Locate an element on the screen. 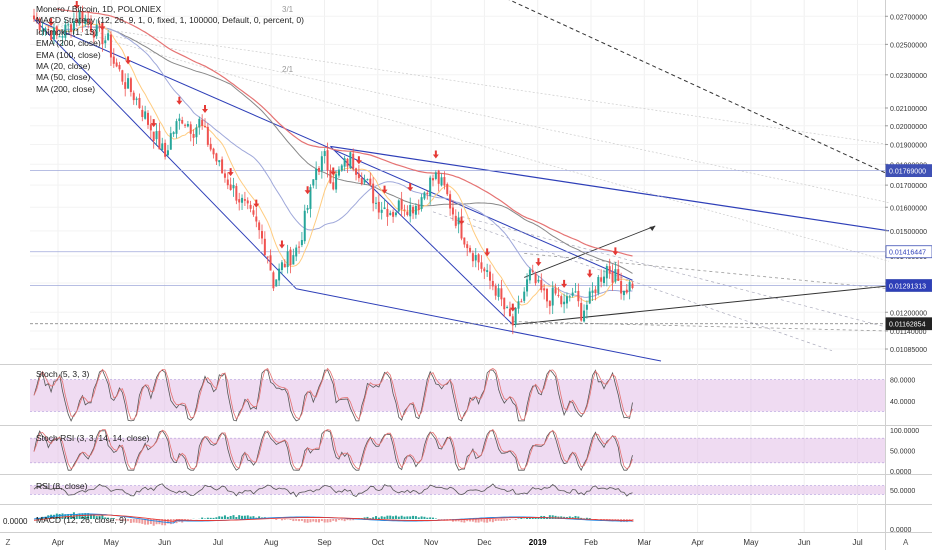 This screenshot has height=550, width=932. macd-pane-label: MACD (12, 26, close, 9) is located at coordinates (81, 520).